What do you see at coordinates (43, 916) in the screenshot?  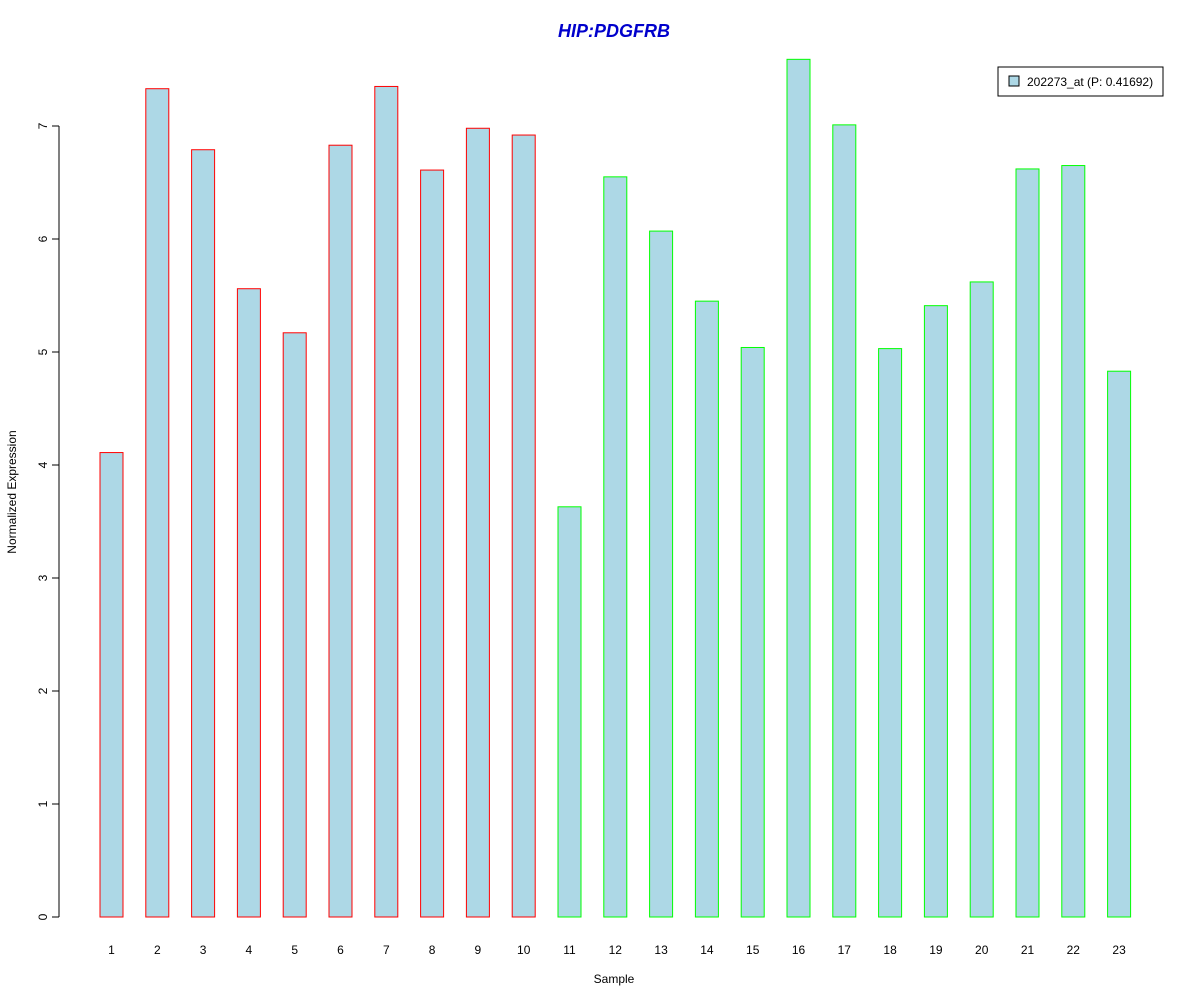 I see `y-tick-label: 0` at bounding box center [43, 916].